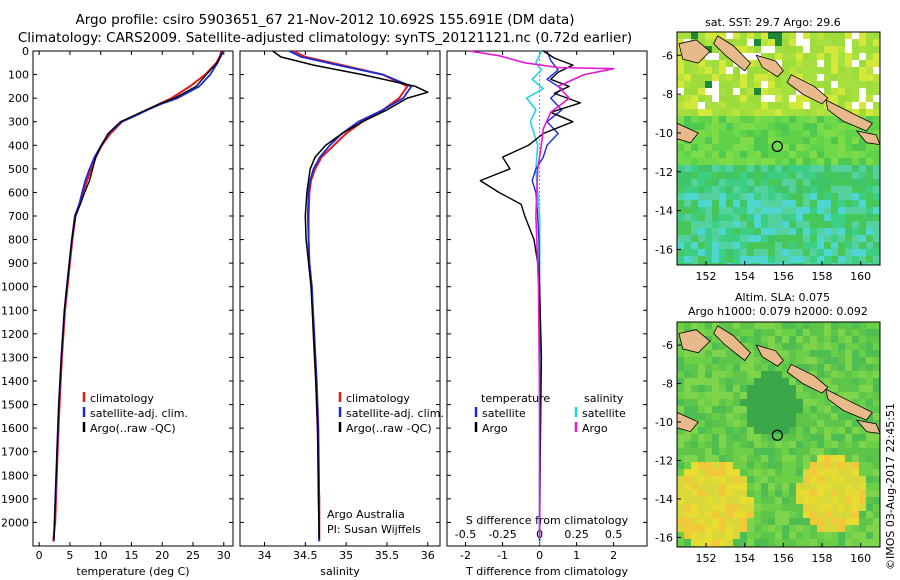 Image resolution: width=900 pixels, height=580 pixels. I want to click on x-tick-label: 10, so click(101, 555).